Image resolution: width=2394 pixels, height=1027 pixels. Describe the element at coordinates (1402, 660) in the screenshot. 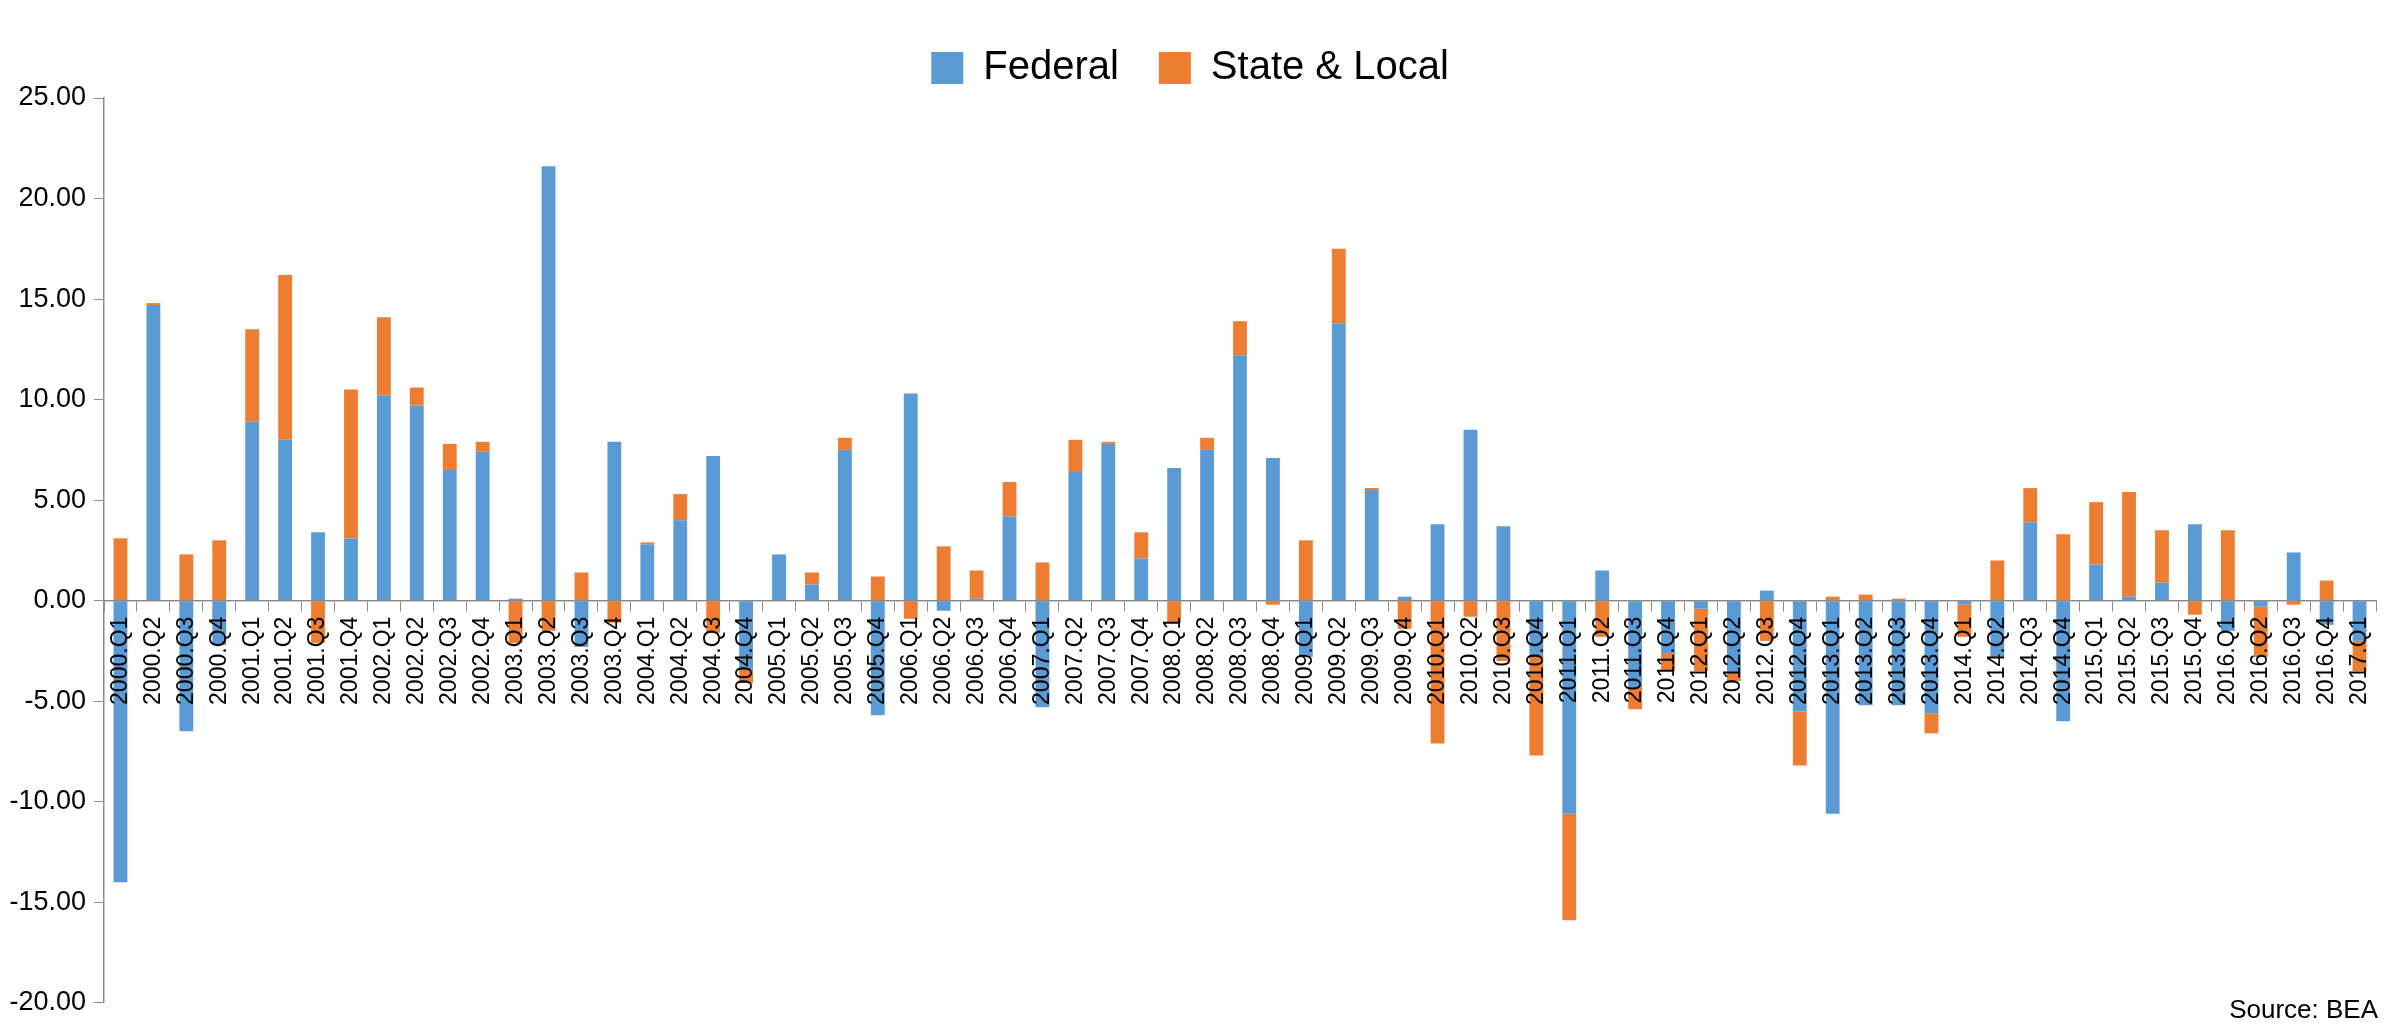

I see `x-tick-label: 2009.Q4` at that location.